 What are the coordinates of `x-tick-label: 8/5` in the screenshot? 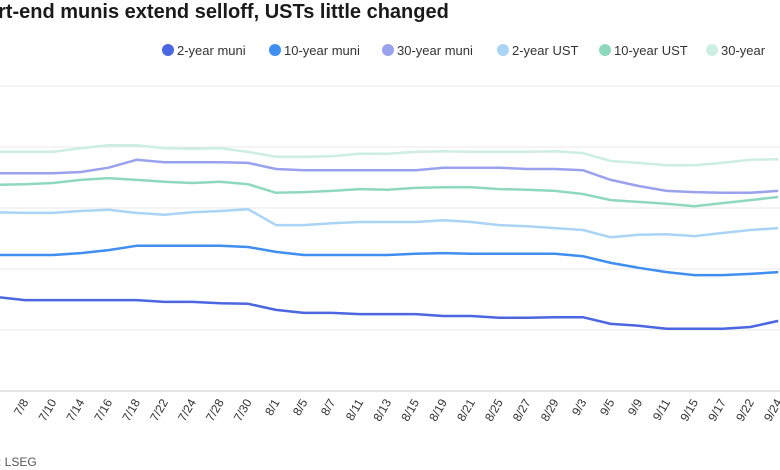 It's located at (300, 407).